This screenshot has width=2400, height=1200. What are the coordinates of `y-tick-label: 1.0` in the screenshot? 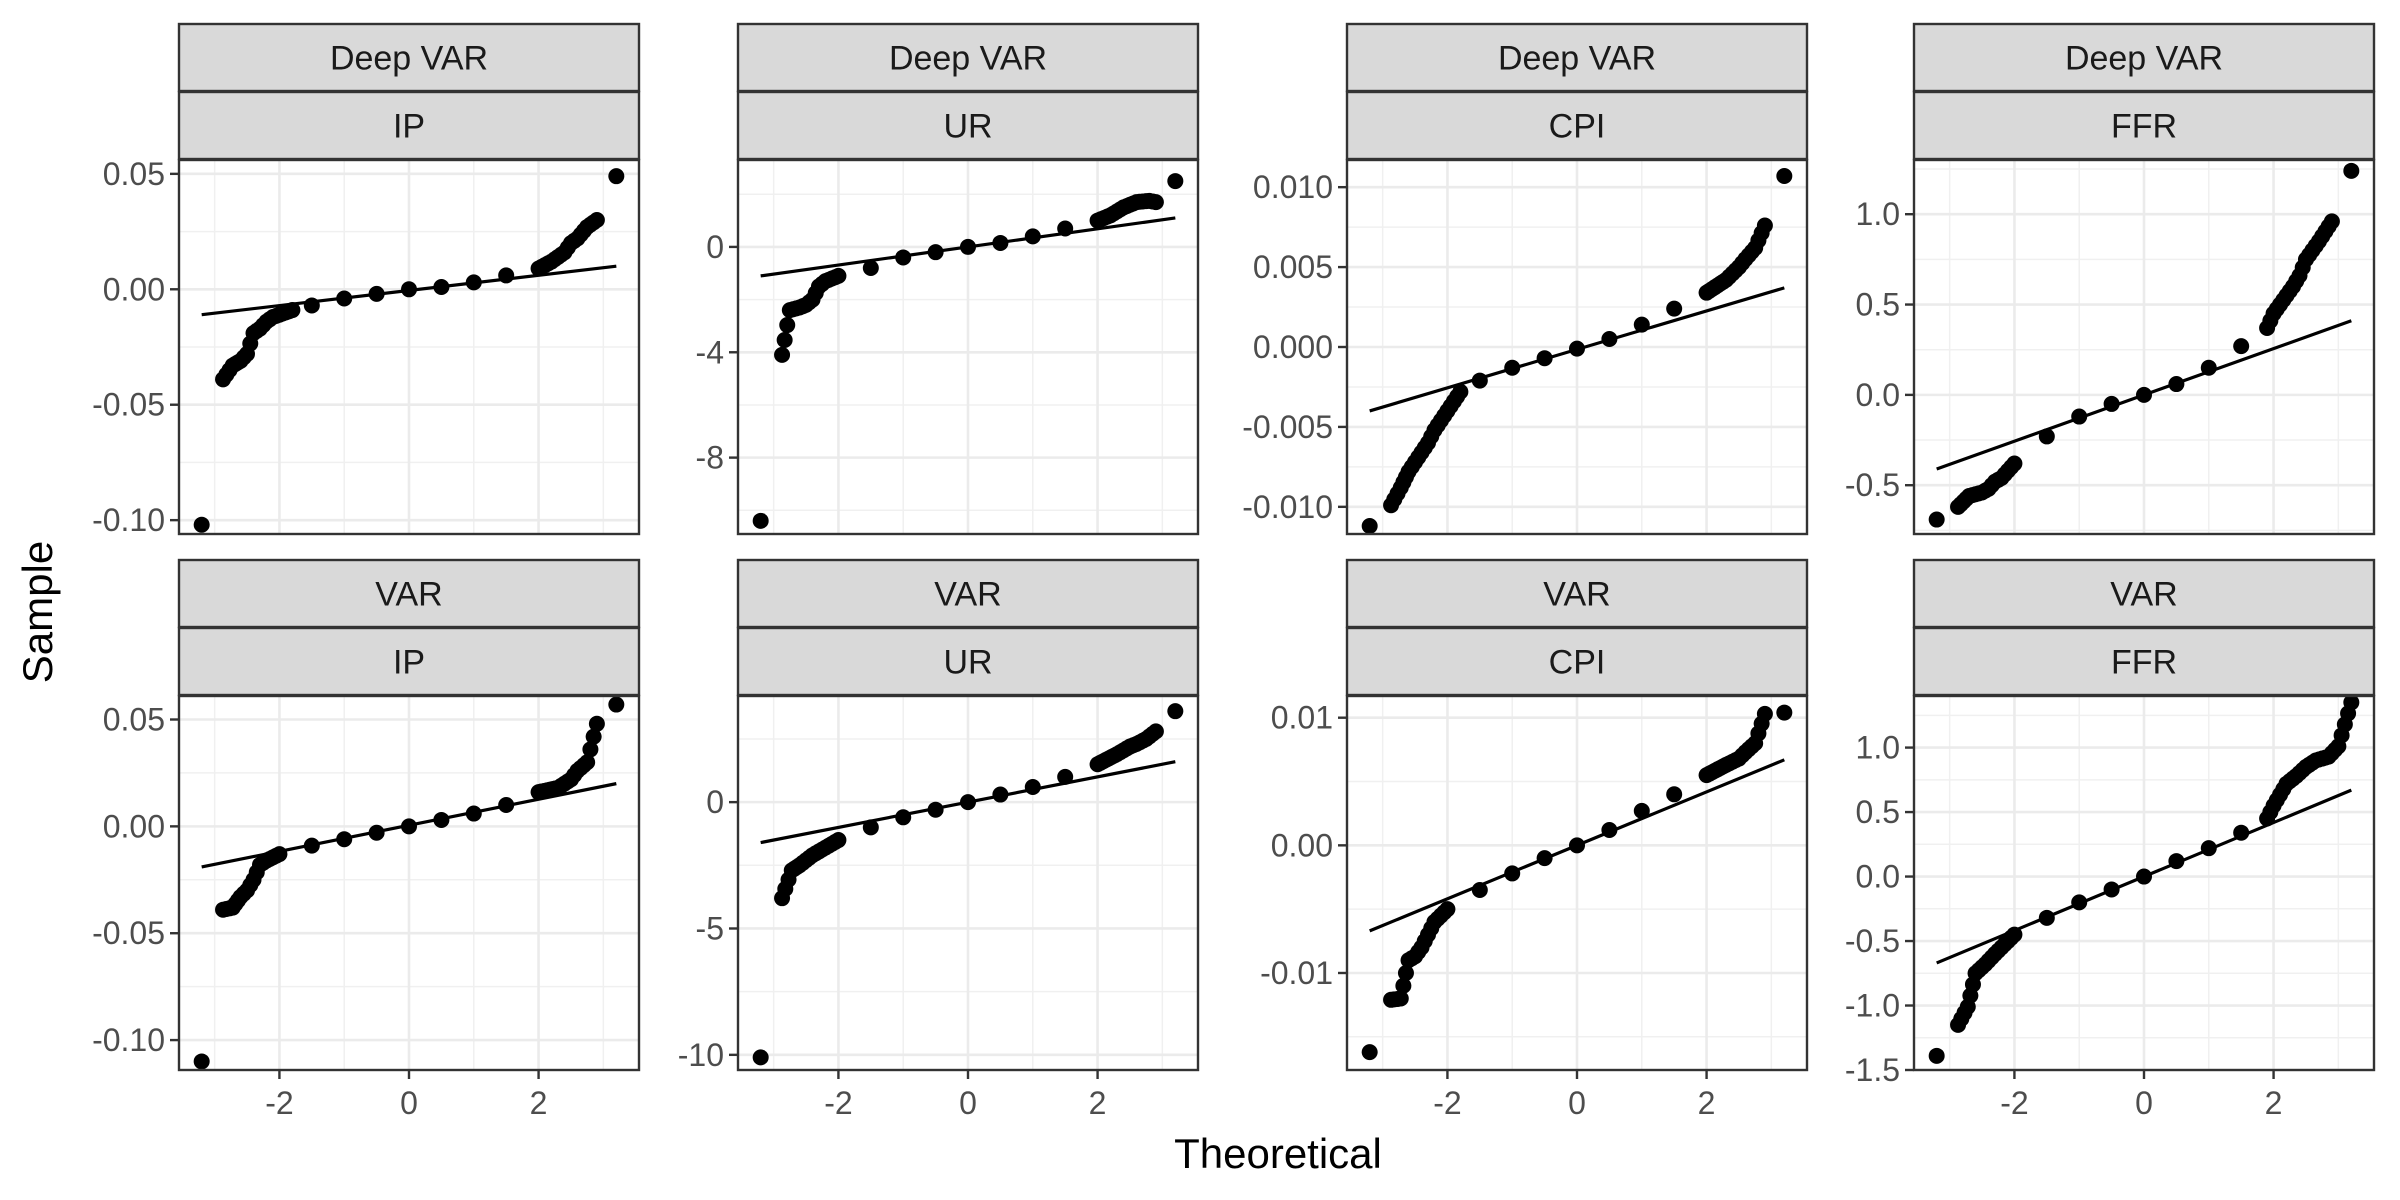 It's located at (1878, 214).